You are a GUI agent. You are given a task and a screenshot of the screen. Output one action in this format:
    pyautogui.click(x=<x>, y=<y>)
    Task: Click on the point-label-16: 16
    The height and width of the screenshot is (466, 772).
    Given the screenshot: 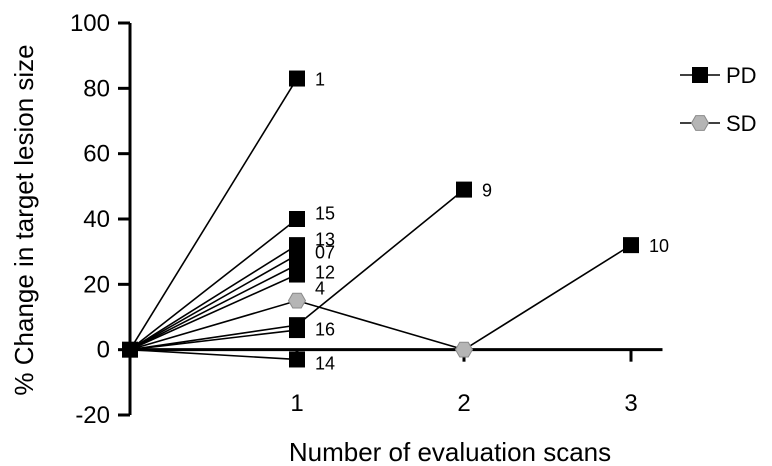 What is the action you would take?
    pyautogui.click(x=325, y=329)
    